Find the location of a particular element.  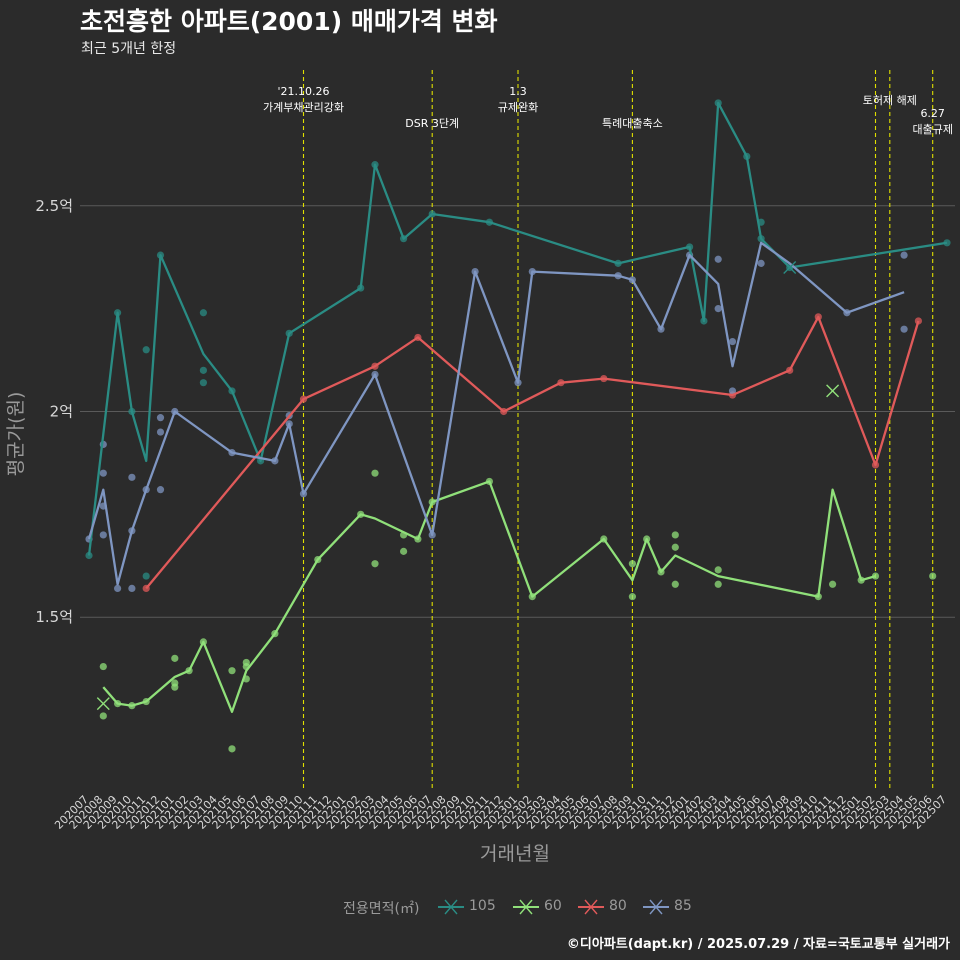

event-label: 1.3 is located at coordinates (518, 91).